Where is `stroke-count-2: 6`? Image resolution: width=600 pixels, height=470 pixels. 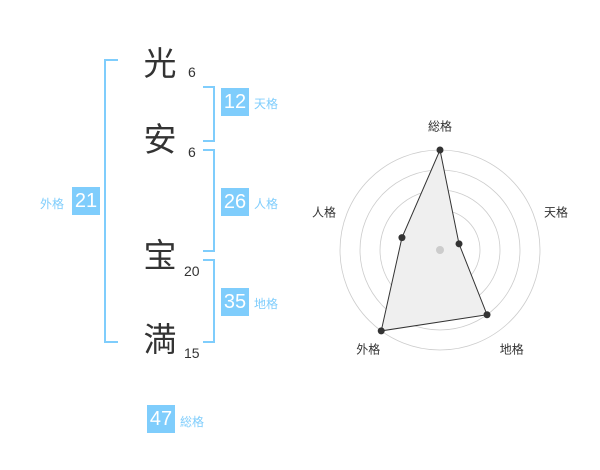 stroke-count-2: 6 is located at coordinates (192, 152).